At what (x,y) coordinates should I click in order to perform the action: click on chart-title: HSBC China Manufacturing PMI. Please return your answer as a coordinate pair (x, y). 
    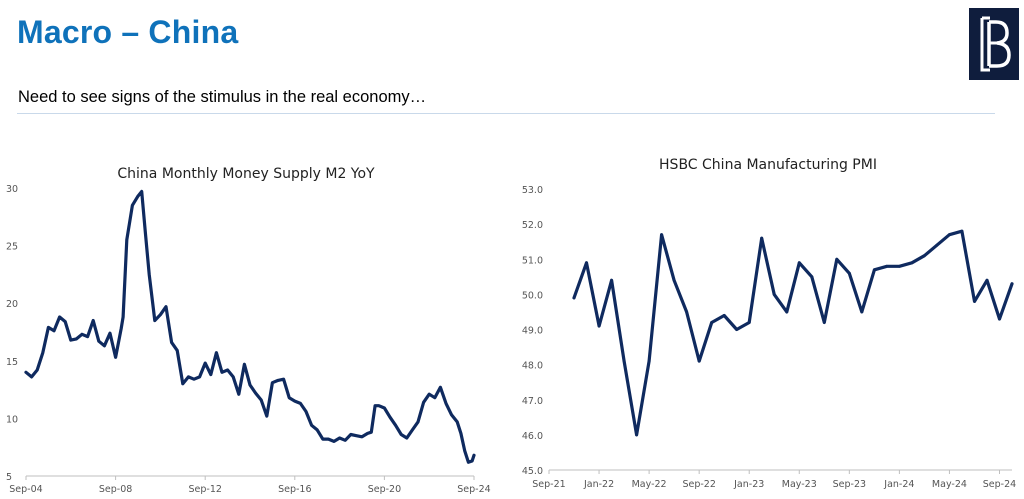
    Looking at the image, I should click on (768, 165).